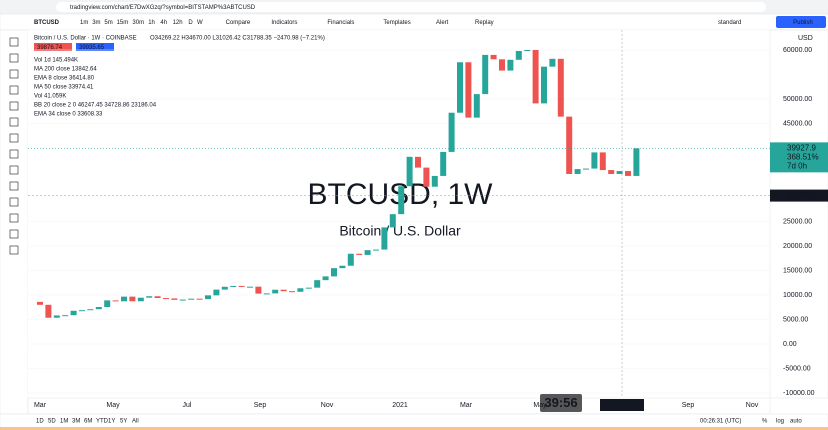 This screenshot has height=430, width=828. What do you see at coordinates (797, 295) in the screenshot?
I see `y-tick-label: 10000.00` at bounding box center [797, 295].